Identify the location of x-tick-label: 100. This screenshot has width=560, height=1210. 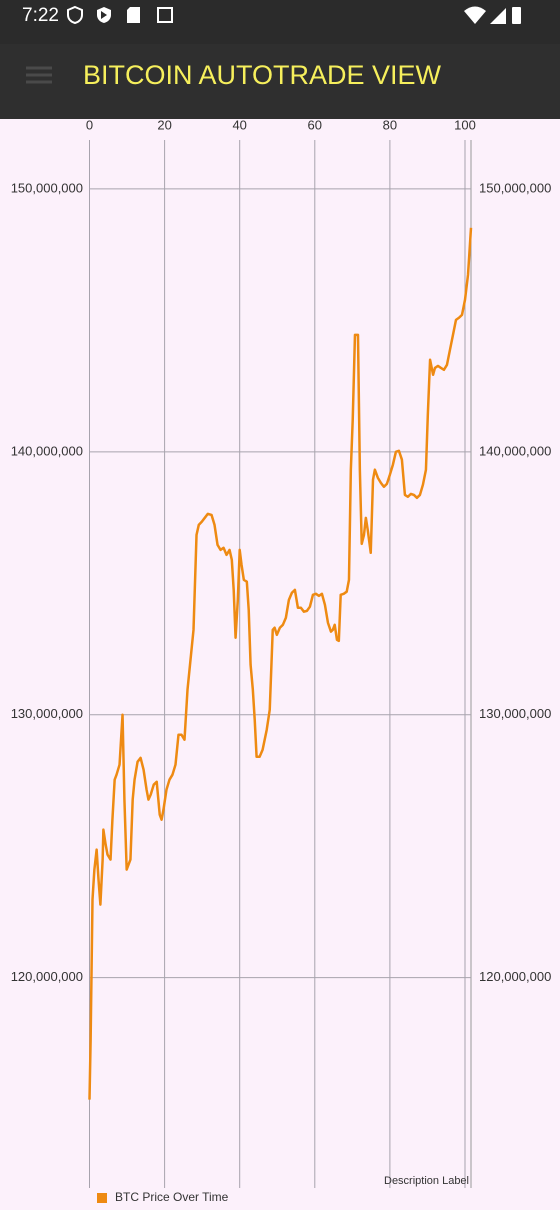
(465, 124).